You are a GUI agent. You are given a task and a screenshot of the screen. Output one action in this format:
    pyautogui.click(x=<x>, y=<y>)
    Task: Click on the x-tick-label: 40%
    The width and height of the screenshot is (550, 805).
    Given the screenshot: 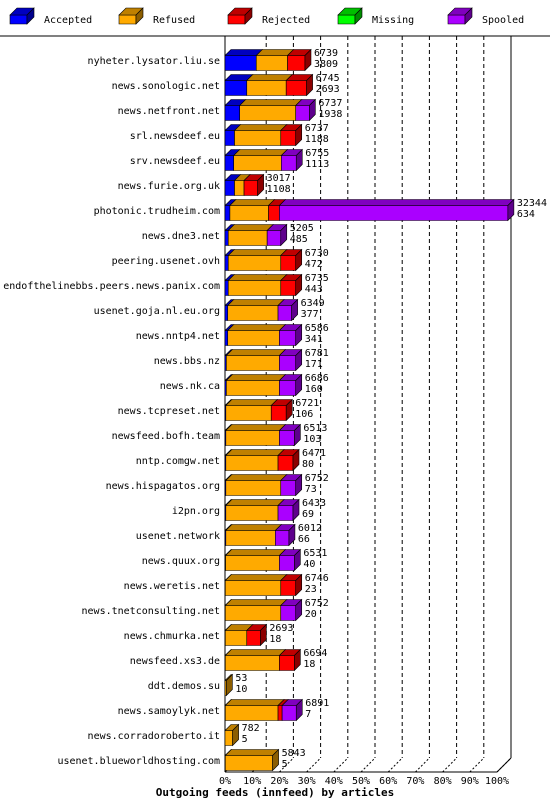 What is the action you would take?
    pyautogui.click(x=334, y=781)
    